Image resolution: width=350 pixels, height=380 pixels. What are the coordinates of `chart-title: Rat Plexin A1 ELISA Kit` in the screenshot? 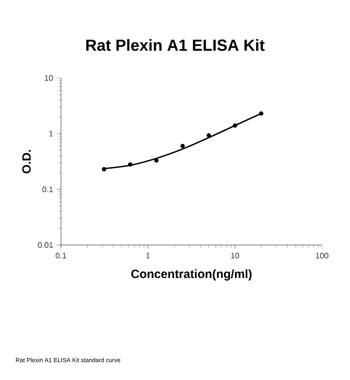 It's located at (175, 45).